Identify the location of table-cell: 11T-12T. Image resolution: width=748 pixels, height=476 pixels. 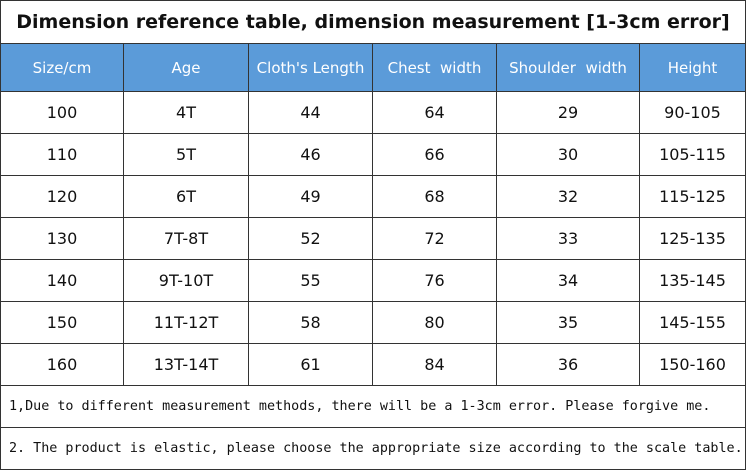
(186, 323).